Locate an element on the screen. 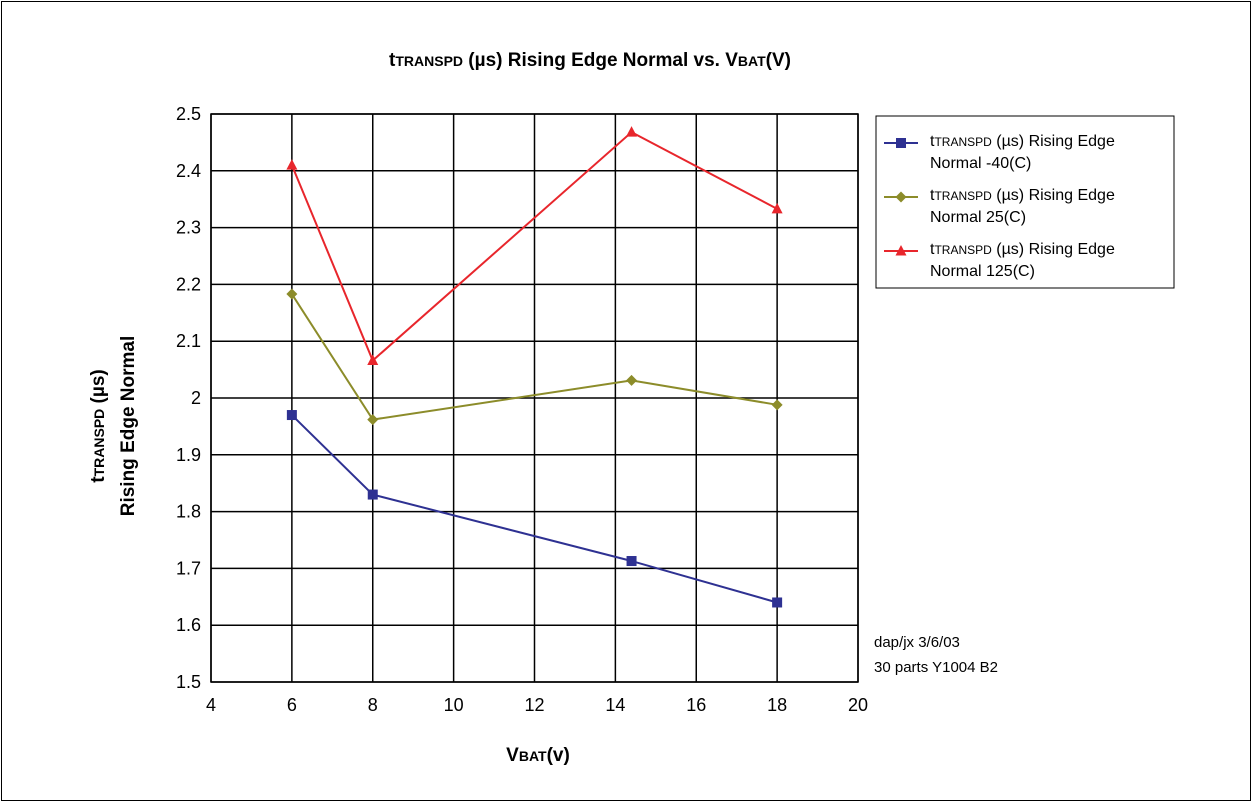 The width and height of the screenshot is (1254, 804). annotation-parts: 30 parts Y1004 B2 is located at coordinates (936, 667).